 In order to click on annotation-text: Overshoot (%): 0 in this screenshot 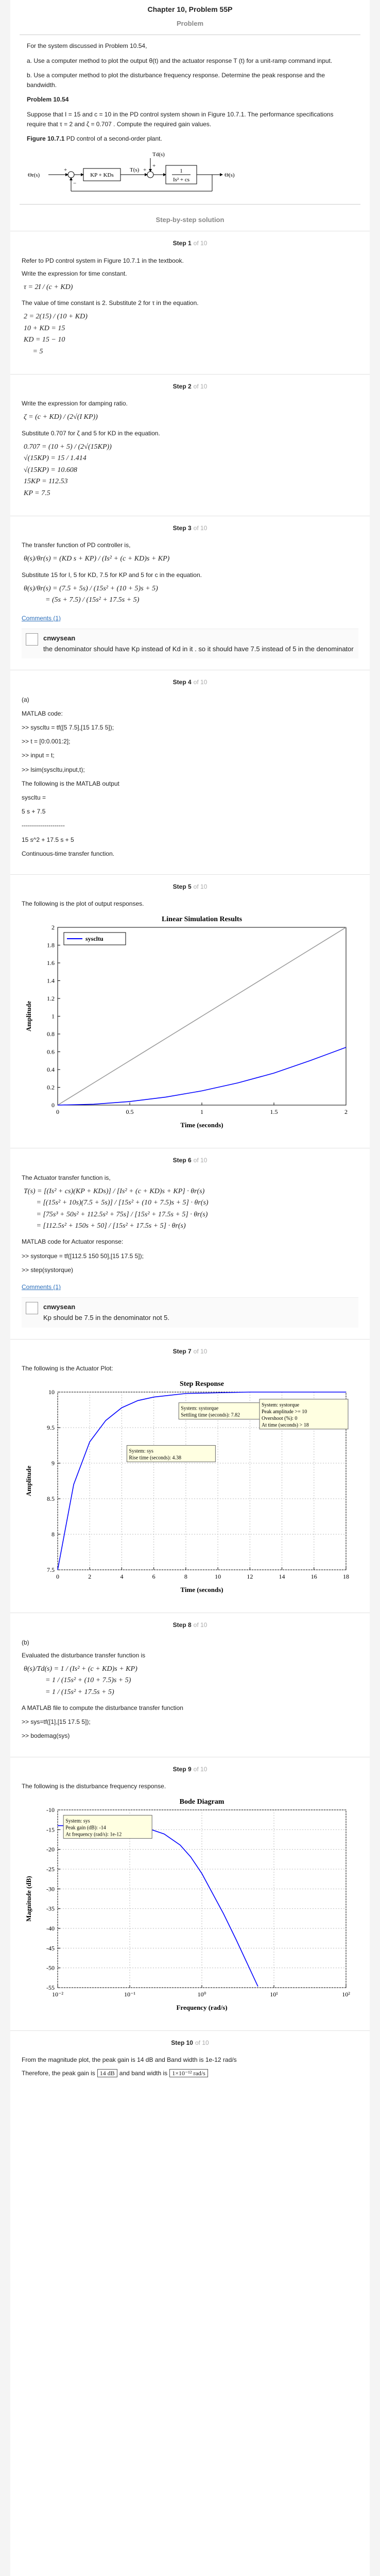, I will do `click(279, 1418)`.